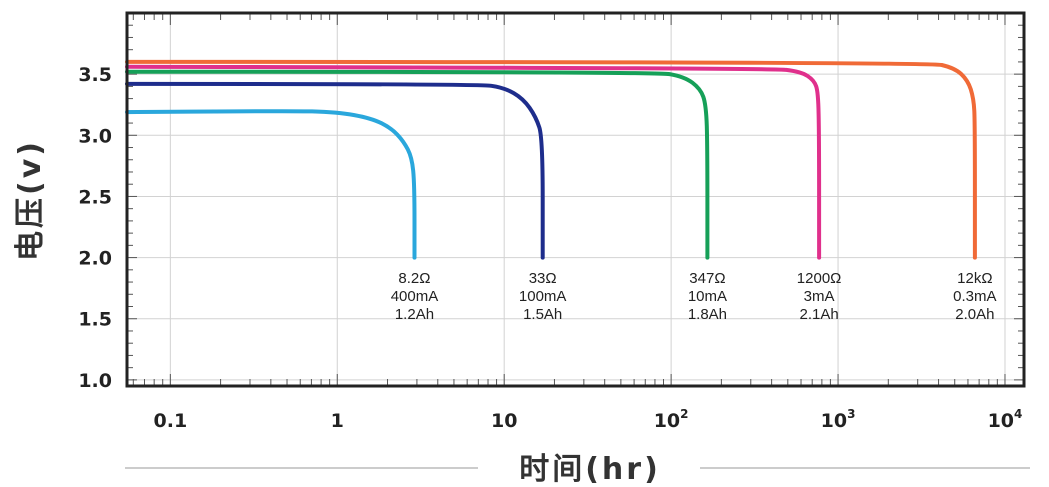 The height and width of the screenshot is (487, 1049). Describe the element at coordinates (95, 197) in the screenshot. I see `y-tick-label: 2.5` at that location.